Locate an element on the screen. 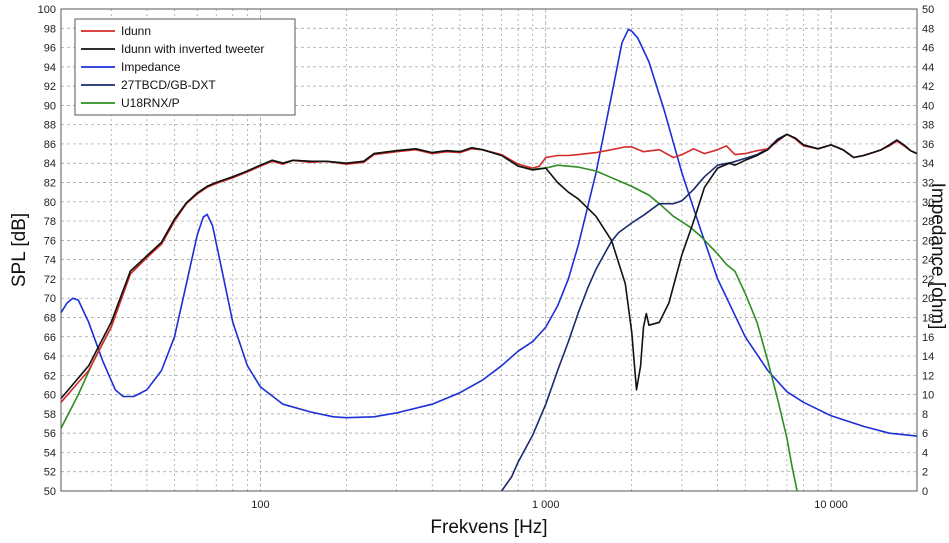 This screenshot has width=949, height=543. legend-label: U18RNX/P is located at coordinates (150, 103).